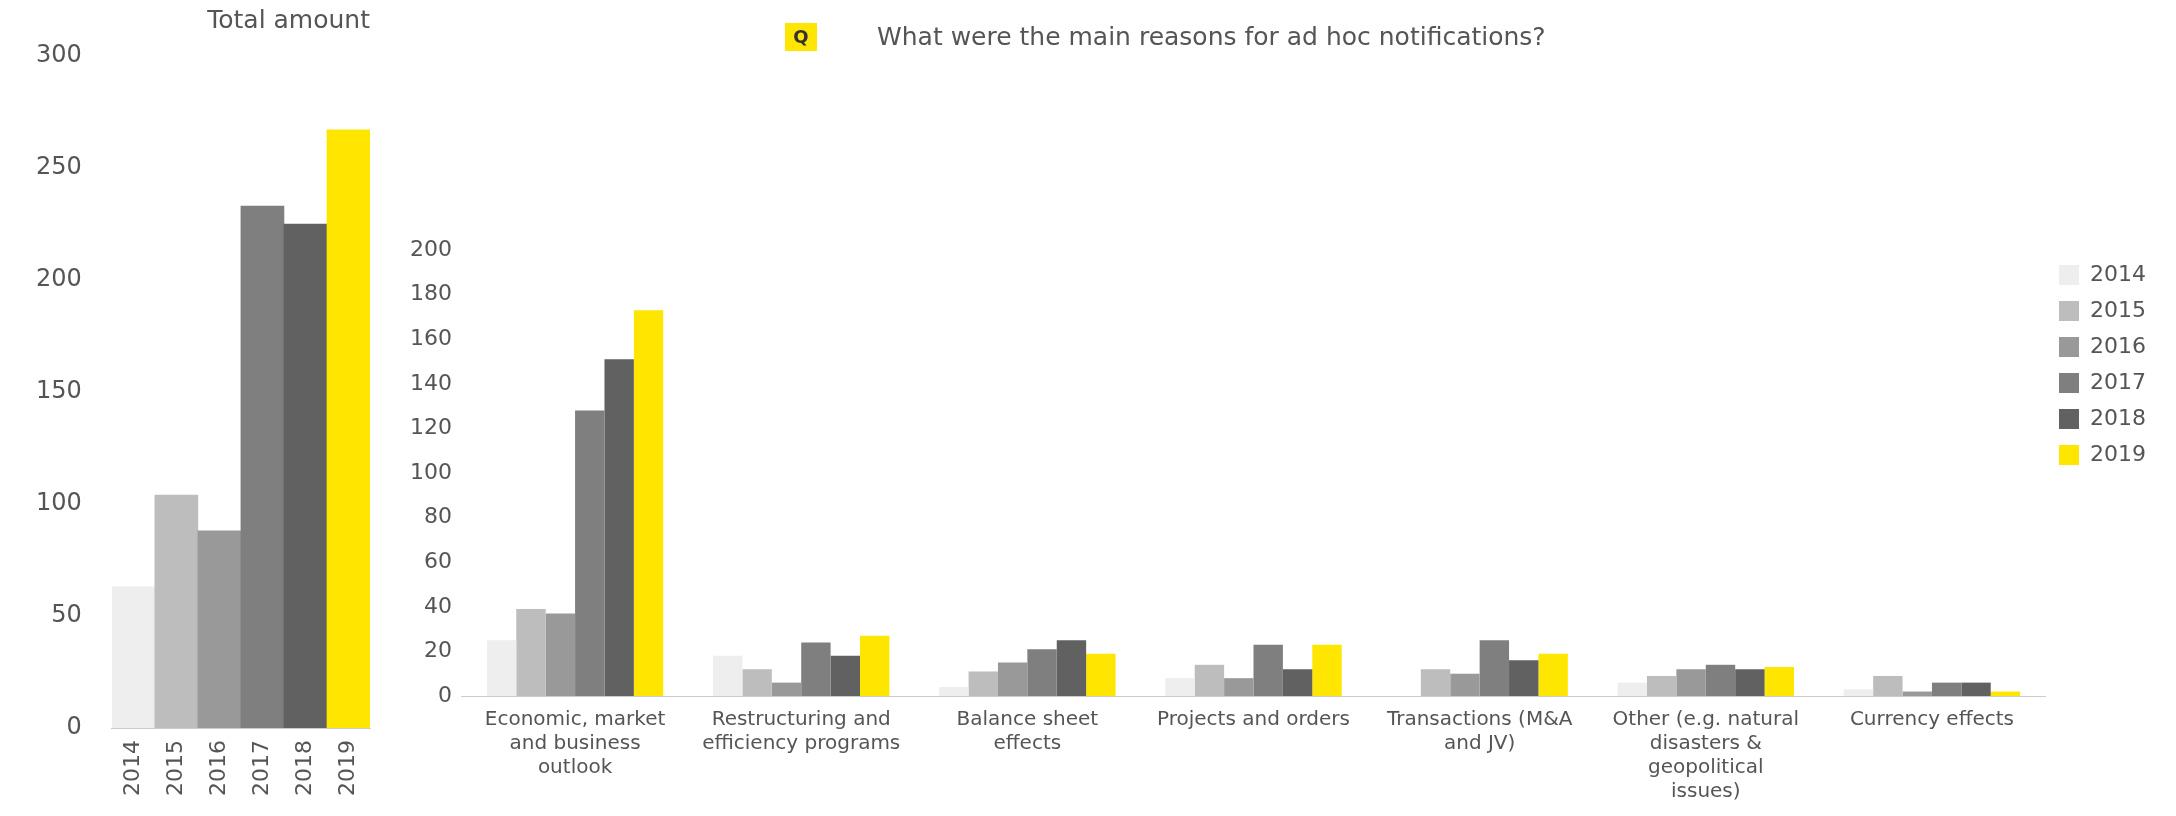 The image size is (2176, 816). Describe the element at coordinates (347, 768) in the screenshot. I see `x-tick-label: 2019` at that location.